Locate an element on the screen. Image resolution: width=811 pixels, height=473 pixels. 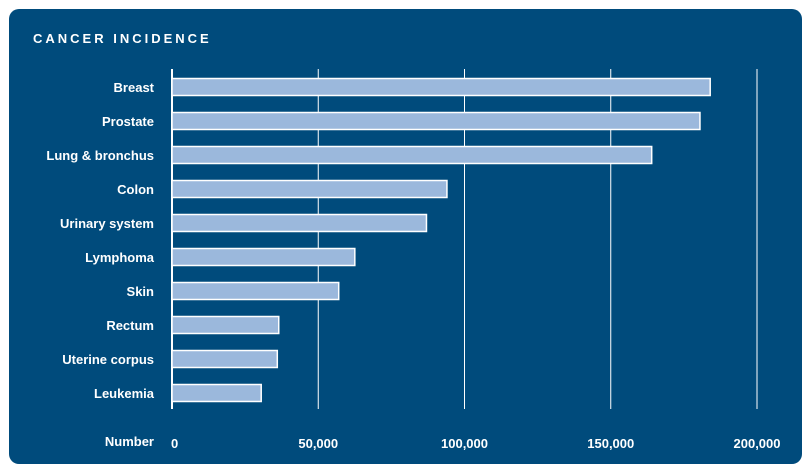
category-label: Leukemia is located at coordinates (124, 393).